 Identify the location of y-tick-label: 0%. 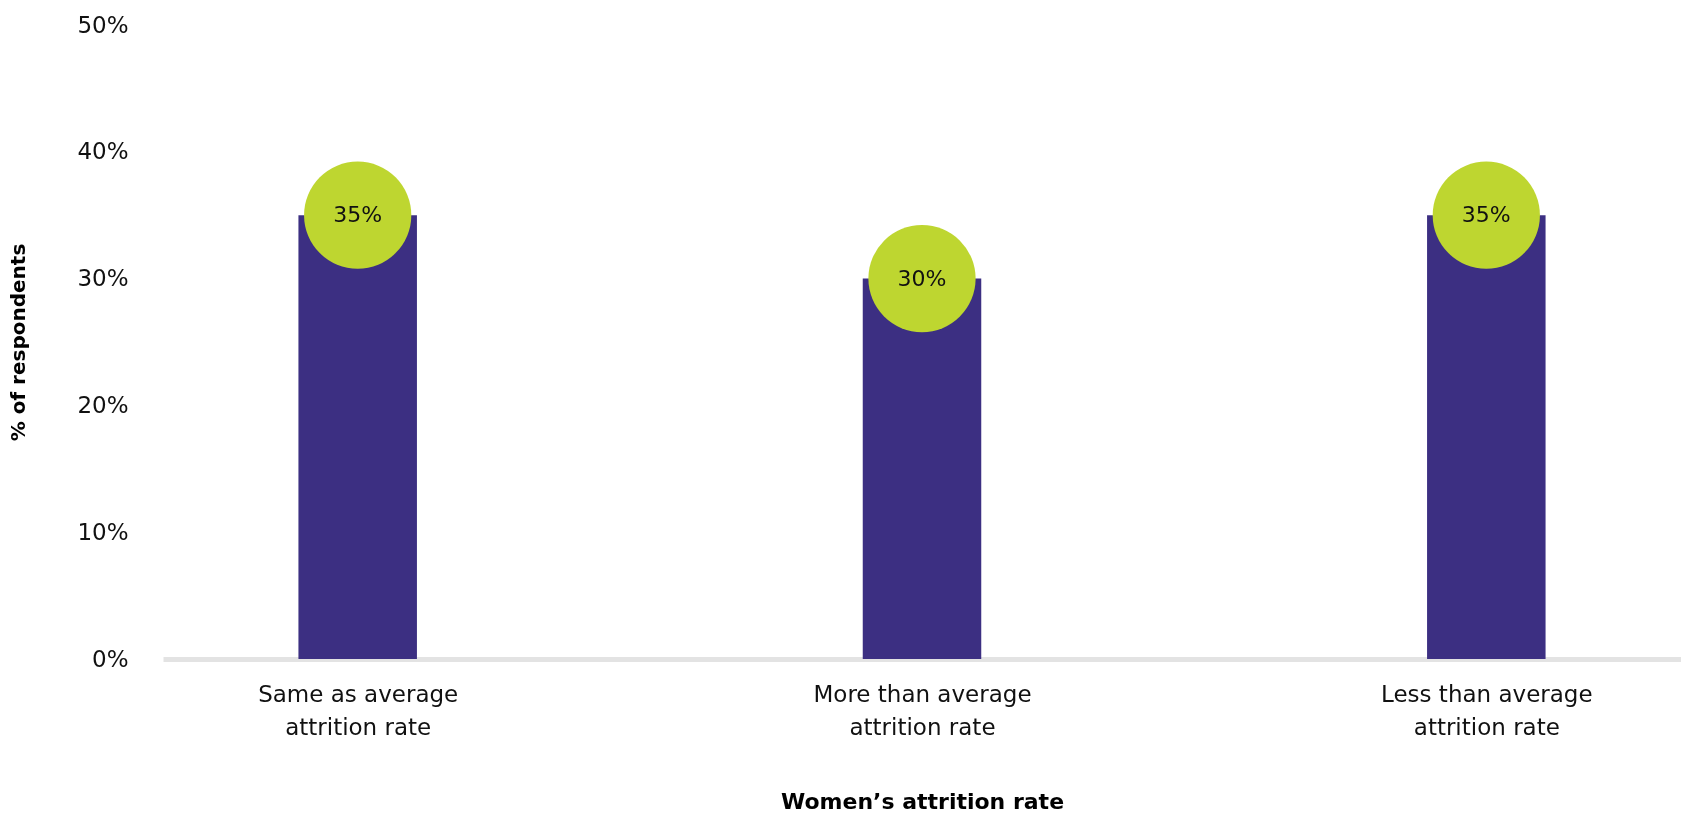
(110, 658).